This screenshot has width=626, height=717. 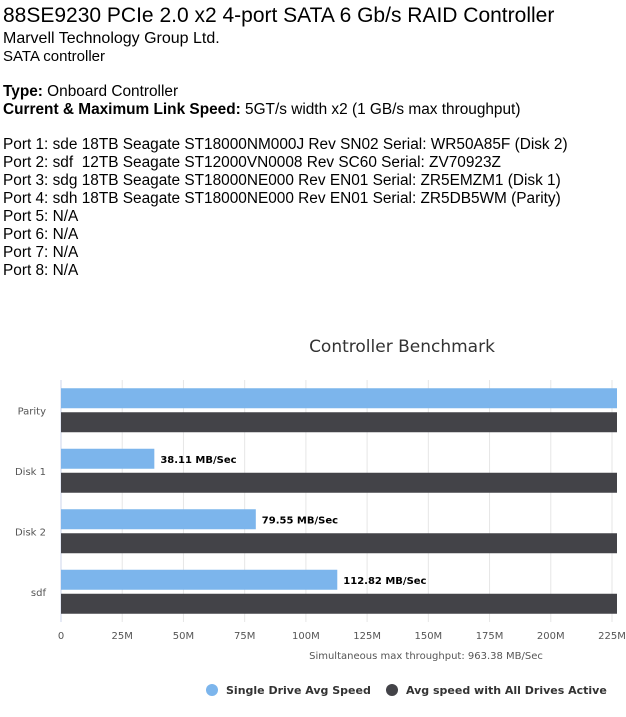 I want to click on category-label: Disk 2, so click(x=30, y=532).